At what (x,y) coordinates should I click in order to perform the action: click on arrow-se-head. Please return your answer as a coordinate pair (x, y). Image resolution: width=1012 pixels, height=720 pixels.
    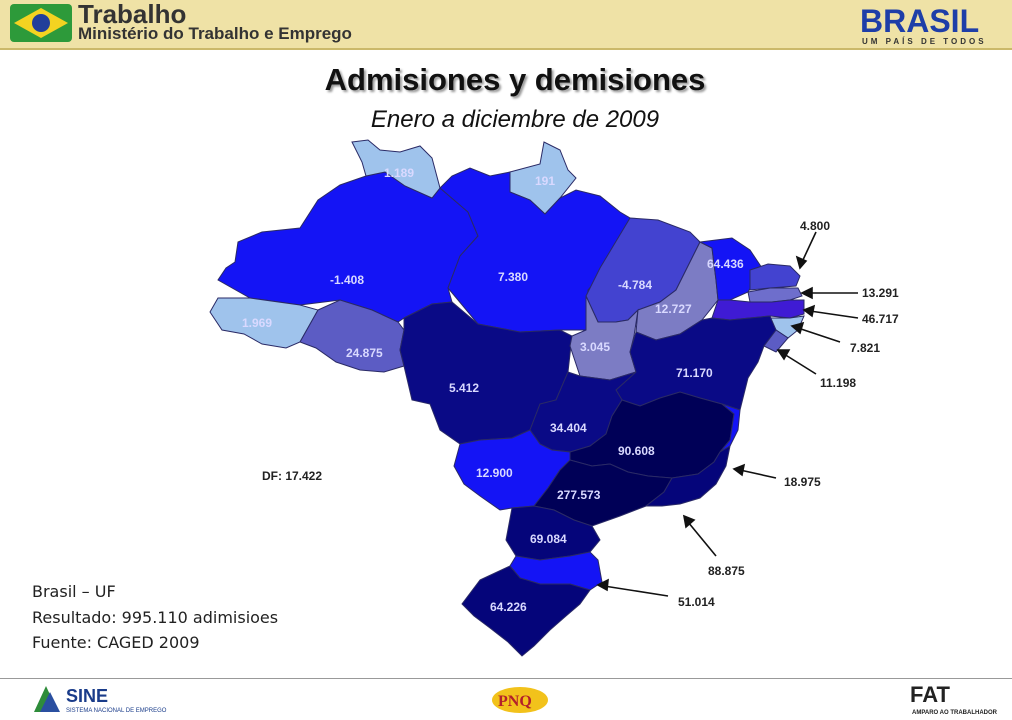
    Looking at the image, I should click on (783, 355).